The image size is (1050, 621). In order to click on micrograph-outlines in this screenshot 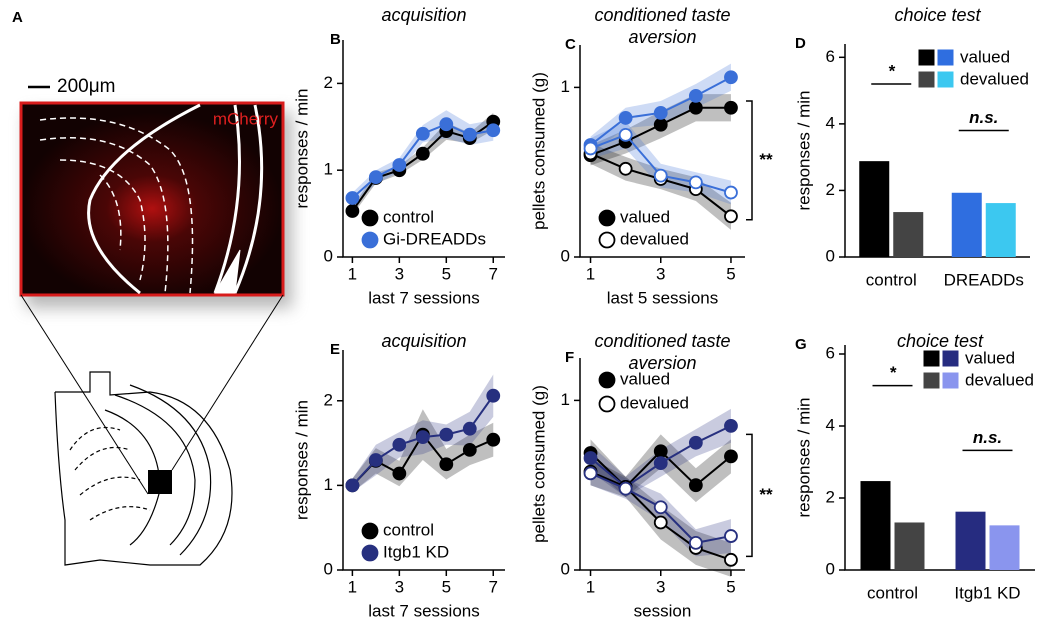, I will do `click(151, 199)`.